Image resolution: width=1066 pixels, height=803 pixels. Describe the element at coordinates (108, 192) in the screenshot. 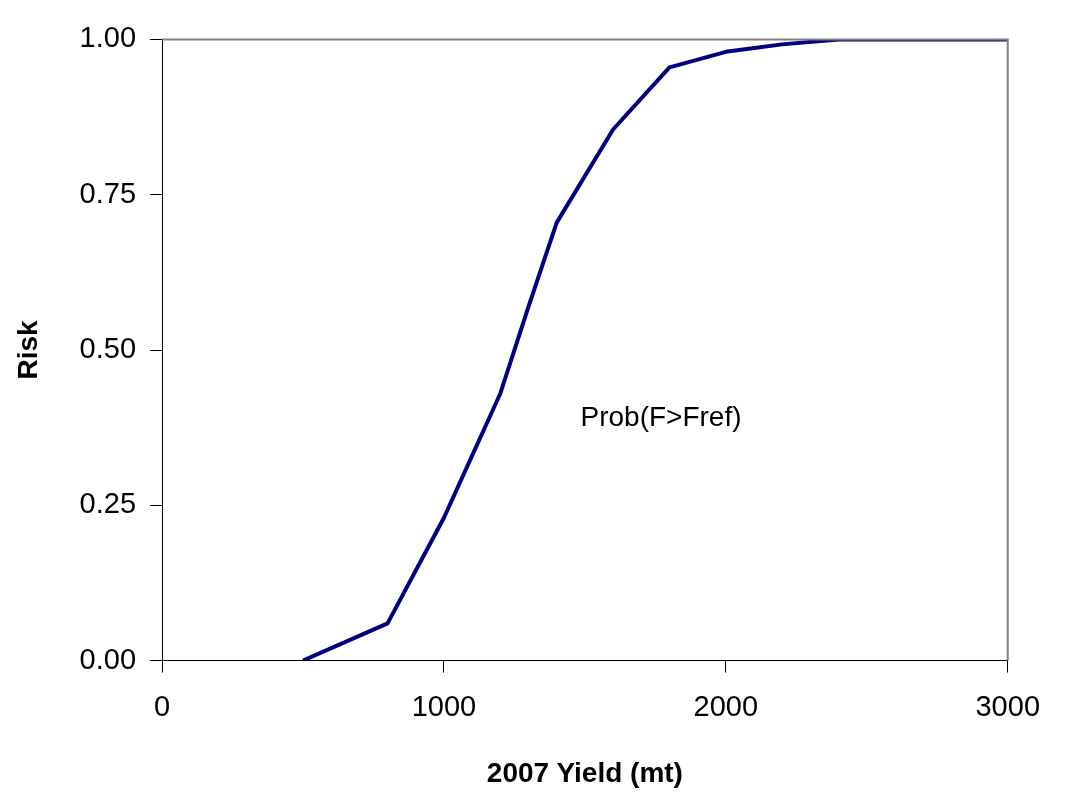

I see `y-tick-label: 0.75` at that location.